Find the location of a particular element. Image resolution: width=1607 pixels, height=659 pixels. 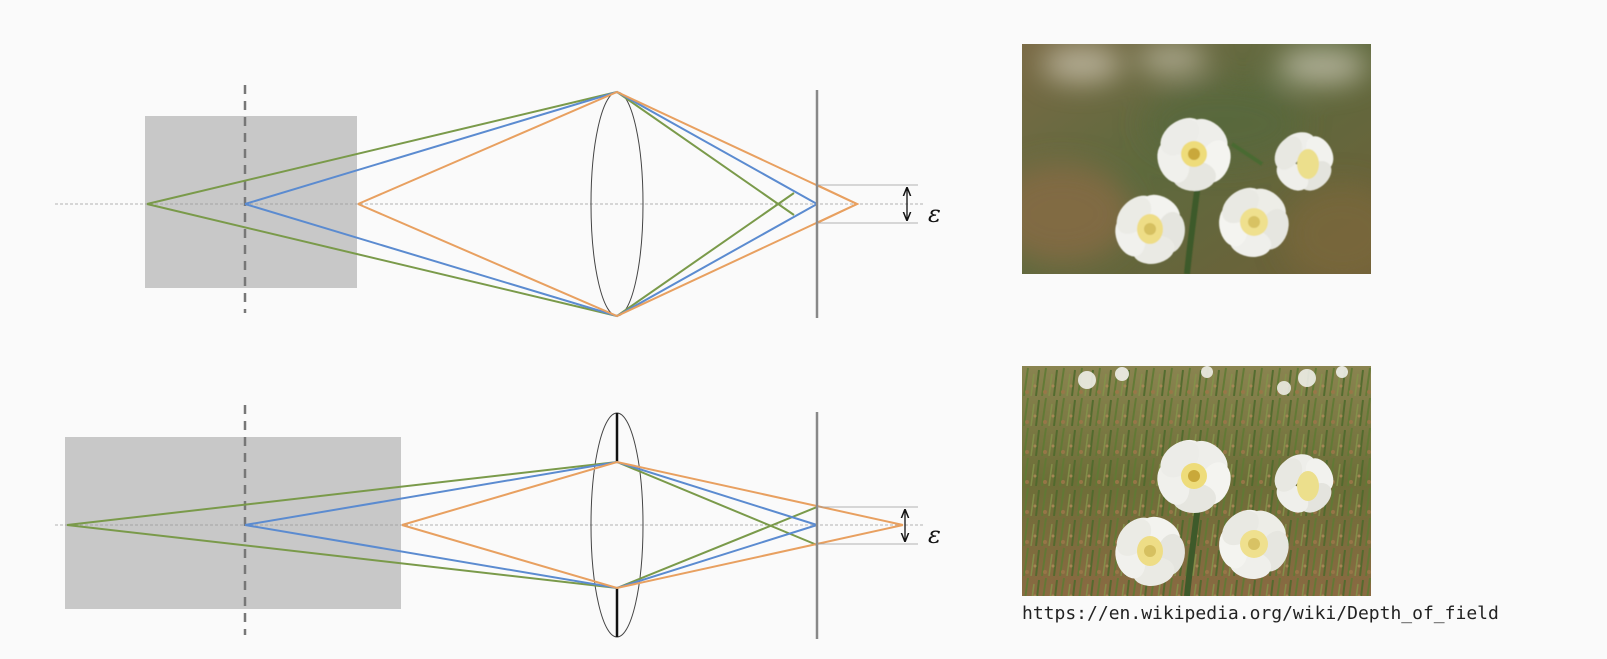

rays is located at coordinates (485, 525).